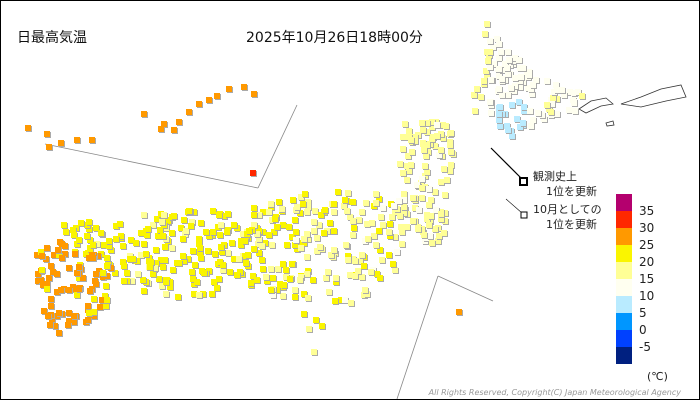 The height and width of the screenshot is (400, 700). What do you see at coordinates (632, 105) in the screenshot?
I see `kuril-coastline` at bounding box center [632, 105].